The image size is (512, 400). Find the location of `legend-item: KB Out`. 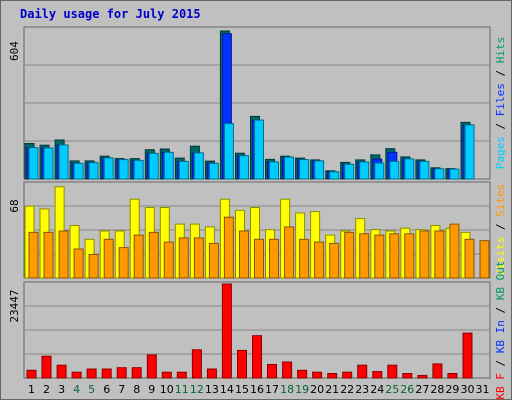

legend-item: KB Out is located at coordinates (500, 280).